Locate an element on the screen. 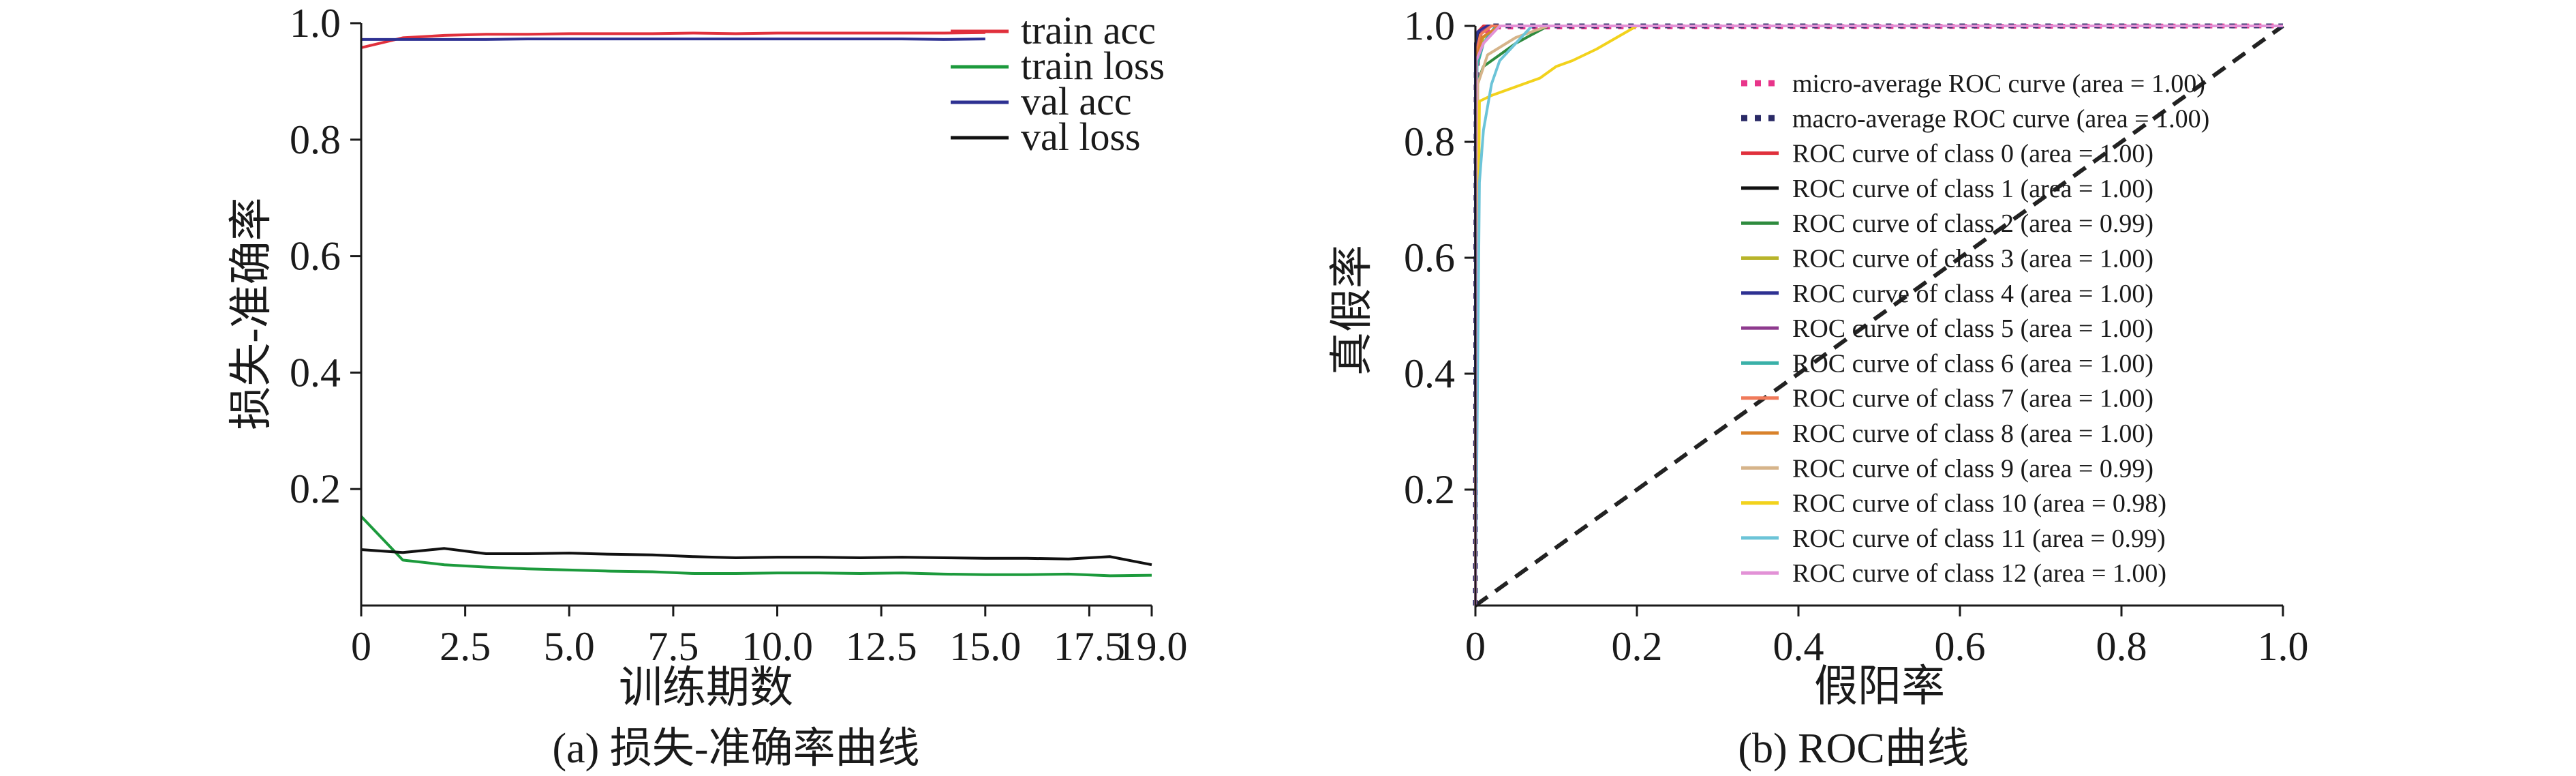  chart-b-legend-label: ROC curve of class 5 (area = 1.00) is located at coordinates (1972, 328).